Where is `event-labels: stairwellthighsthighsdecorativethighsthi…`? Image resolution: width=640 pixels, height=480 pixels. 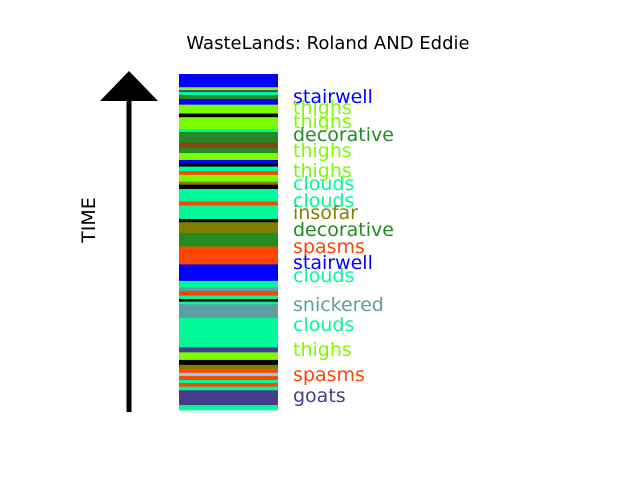
event-labels: stairwellthighsthighsdecorativethighsthi… is located at coordinates (343, 246).